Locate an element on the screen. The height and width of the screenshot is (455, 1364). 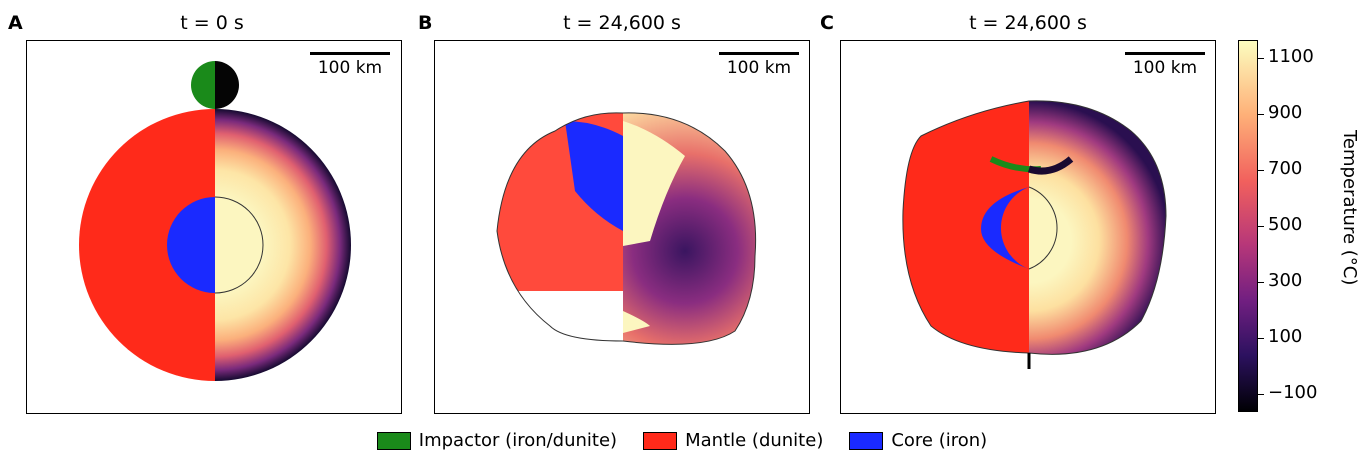
core-boundary-a is located at coordinates (239, 245).